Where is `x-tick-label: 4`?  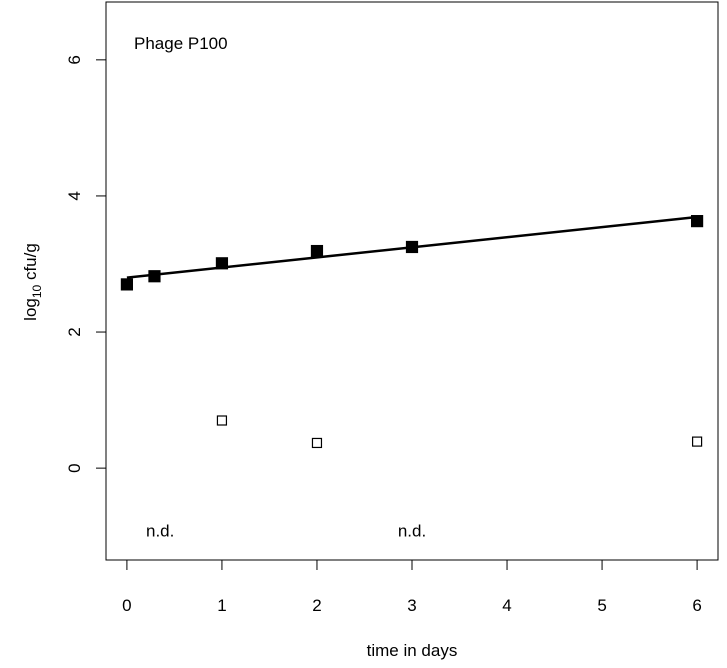 x-tick-label: 4 is located at coordinates (506, 605).